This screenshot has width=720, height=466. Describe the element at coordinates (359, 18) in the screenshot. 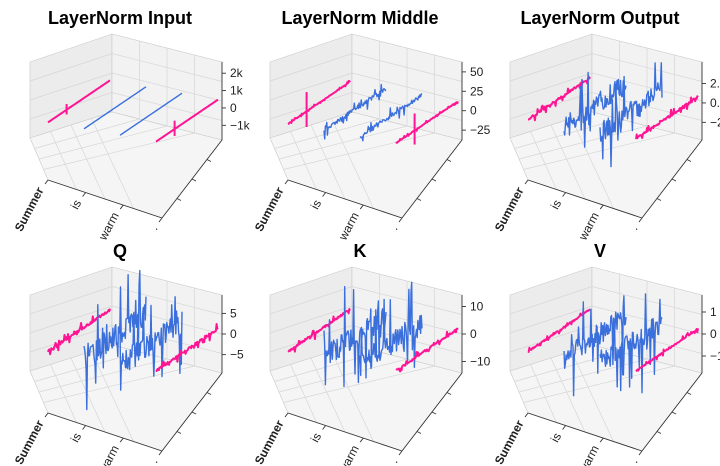

I see `chart-title: LayerNorm Middle` at that location.